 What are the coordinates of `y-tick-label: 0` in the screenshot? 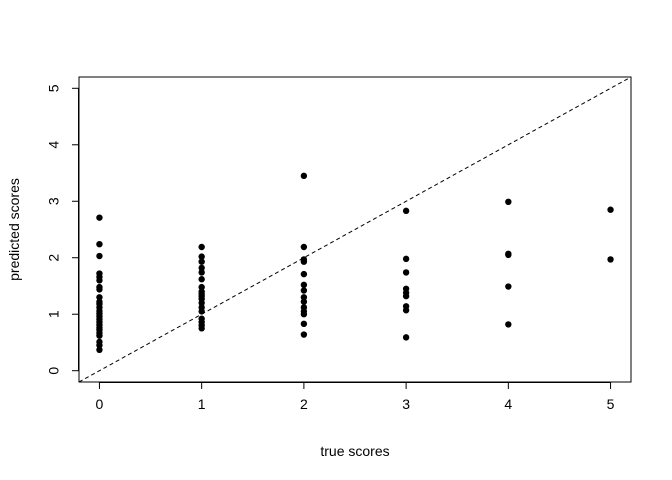 It's located at (54, 371).